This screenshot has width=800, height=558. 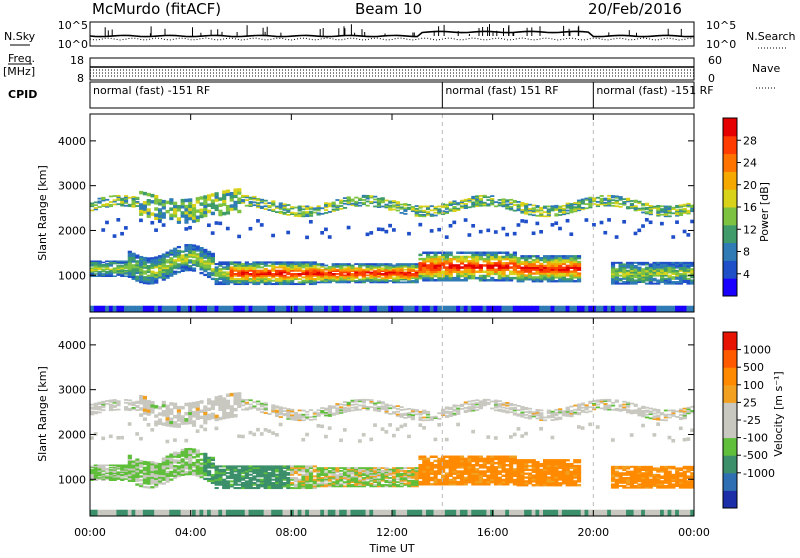 I want to click on nsearch-tick-top: 10^5, so click(x=721, y=25).